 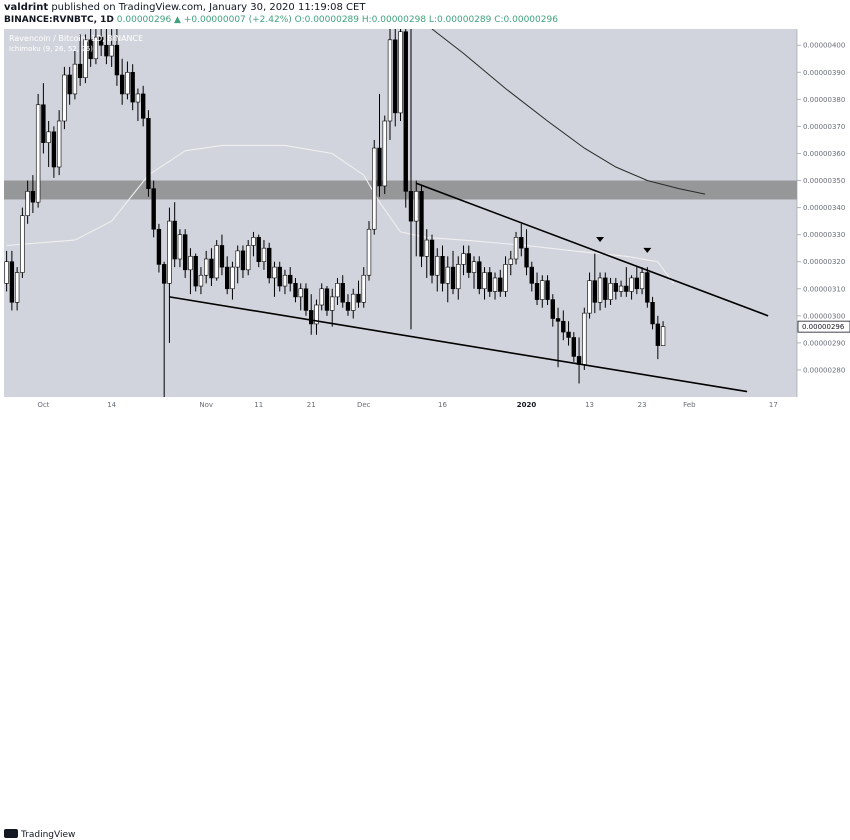 I want to click on time-tick-label: 21, so click(x=311, y=405).